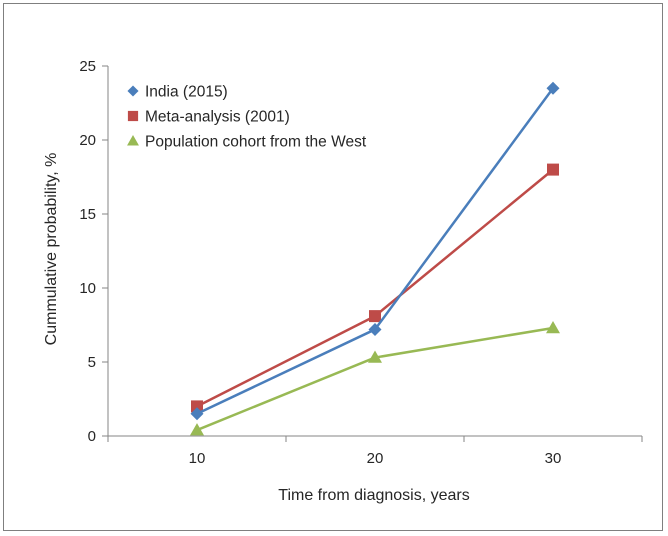 The height and width of the screenshot is (536, 668). Describe the element at coordinates (87, 66) in the screenshot. I see `y-tick-label: 25` at that location.